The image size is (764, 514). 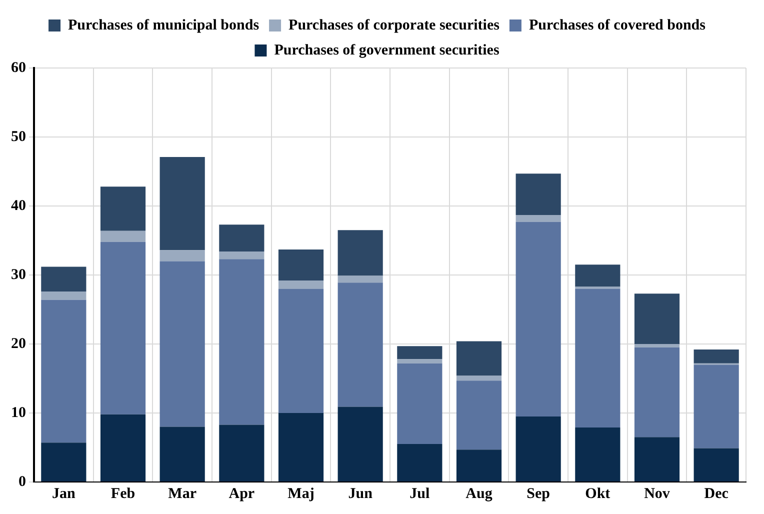 I want to click on x-tick-label: Dec, so click(x=716, y=494).